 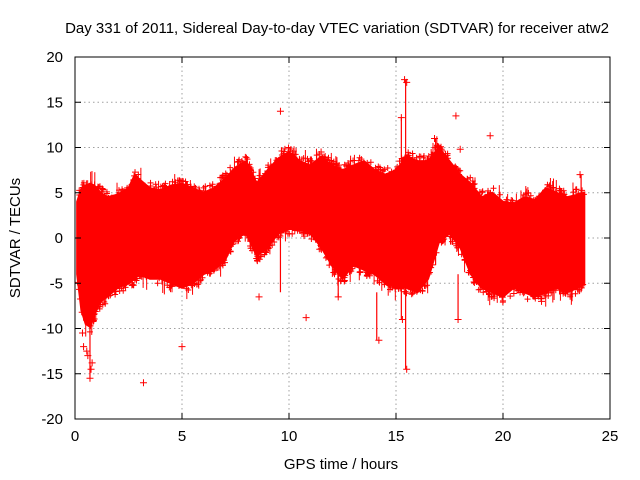 I want to click on y-tick-label: -5, so click(x=56, y=283).